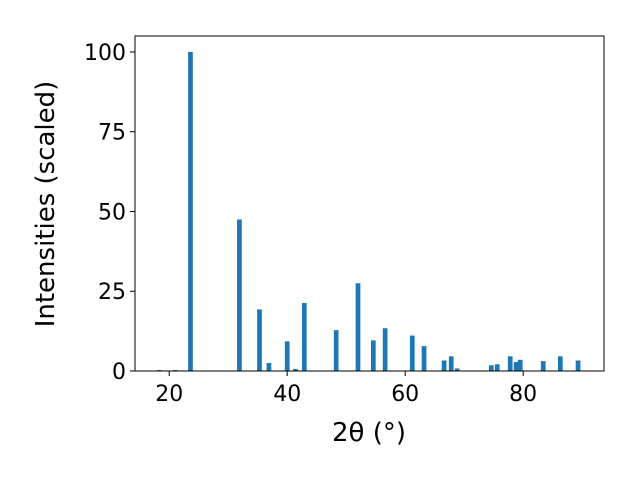 This screenshot has height=480, width=640. I want to click on y-tick-label: 50, so click(112, 212).